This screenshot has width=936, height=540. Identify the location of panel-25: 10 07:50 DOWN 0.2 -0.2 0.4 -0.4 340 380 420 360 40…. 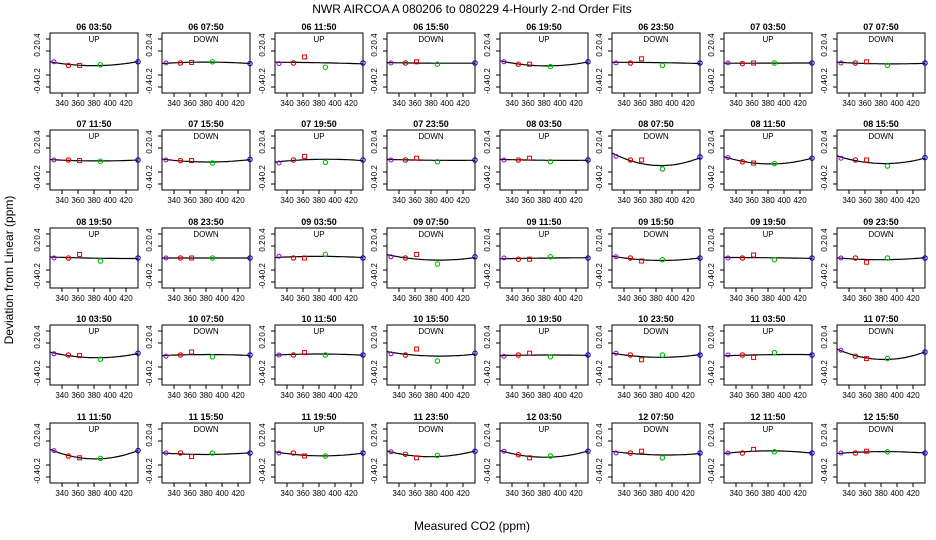
(199, 357).